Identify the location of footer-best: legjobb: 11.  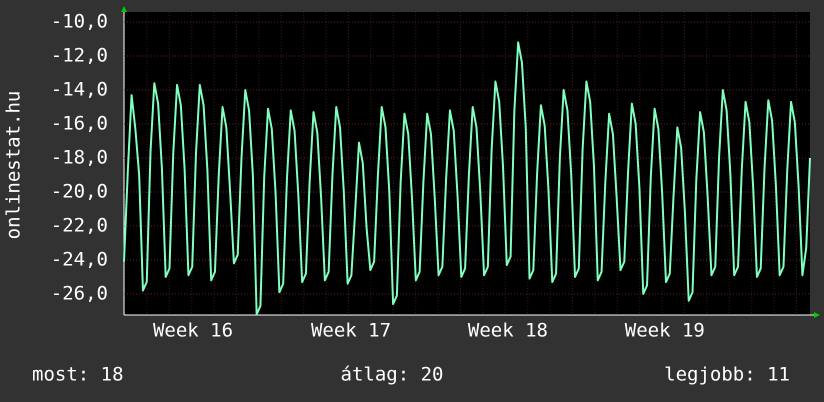
(727, 375).